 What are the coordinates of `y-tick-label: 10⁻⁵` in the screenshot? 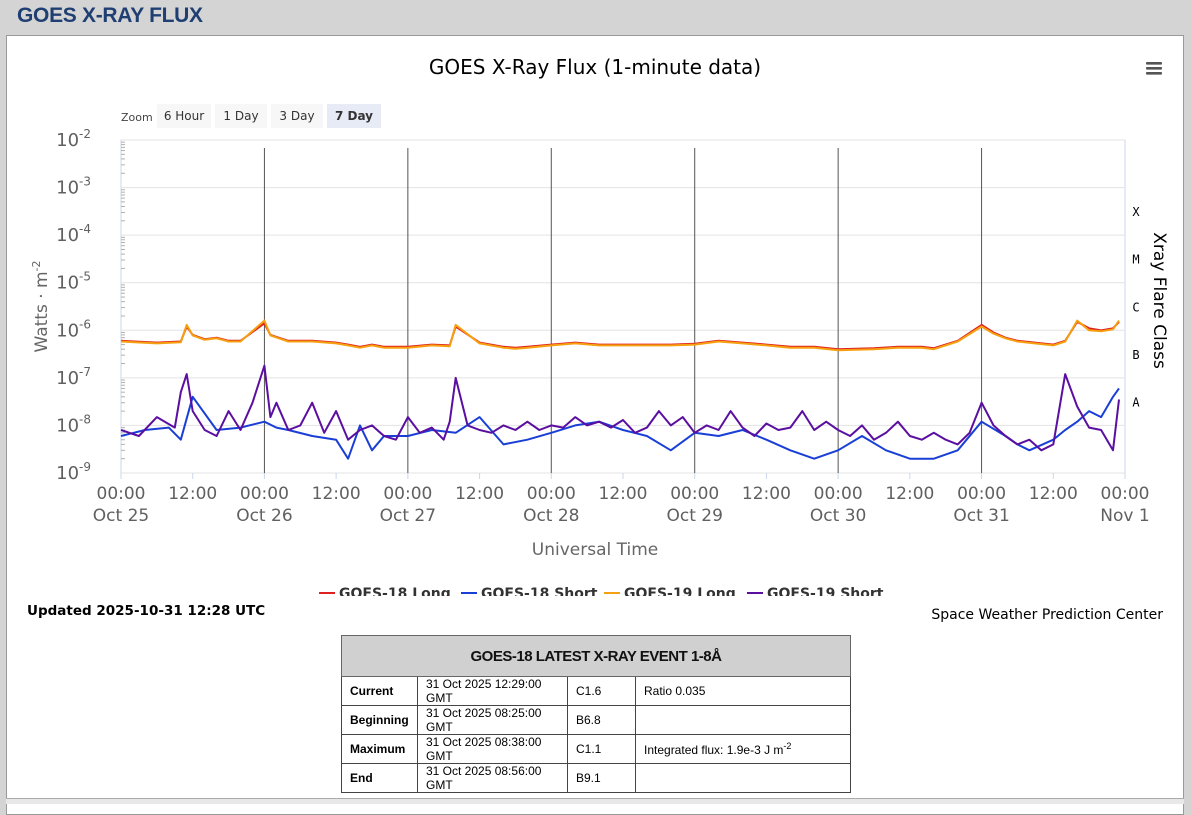 It's located at (73, 282).